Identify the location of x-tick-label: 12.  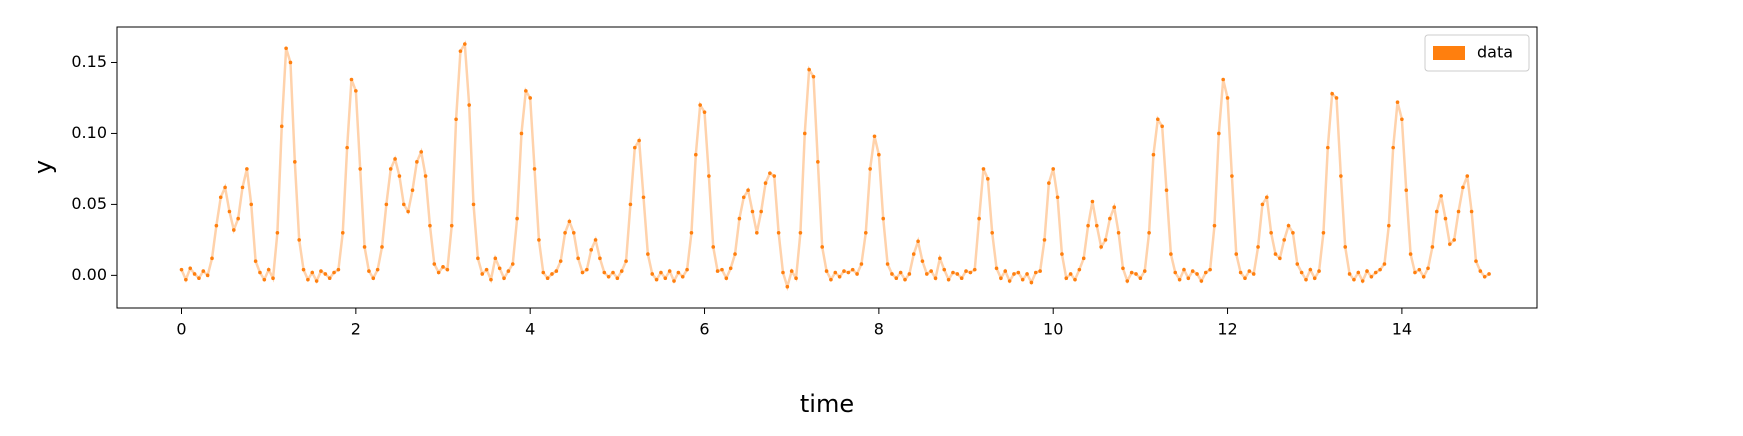
(1227, 329).